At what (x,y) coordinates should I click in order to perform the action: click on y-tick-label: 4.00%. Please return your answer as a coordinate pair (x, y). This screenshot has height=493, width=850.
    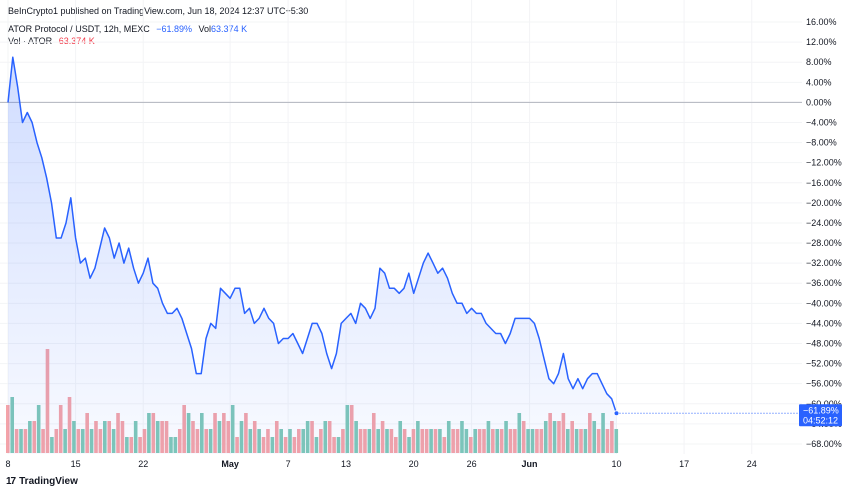
    Looking at the image, I should click on (819, 82).